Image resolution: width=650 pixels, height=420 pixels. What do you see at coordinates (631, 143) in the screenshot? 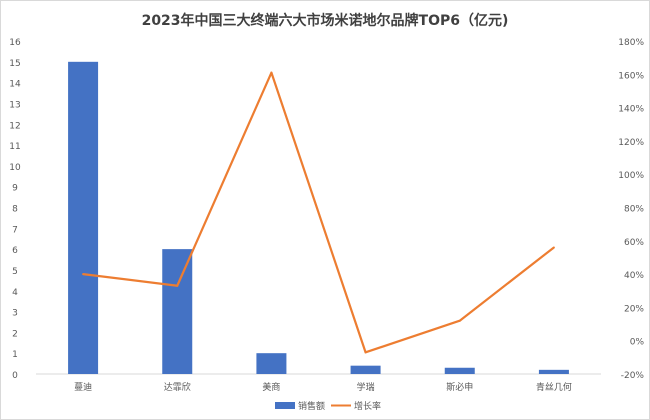
I see `y2-tick-label: 120%` at bounding box center [631, 143].